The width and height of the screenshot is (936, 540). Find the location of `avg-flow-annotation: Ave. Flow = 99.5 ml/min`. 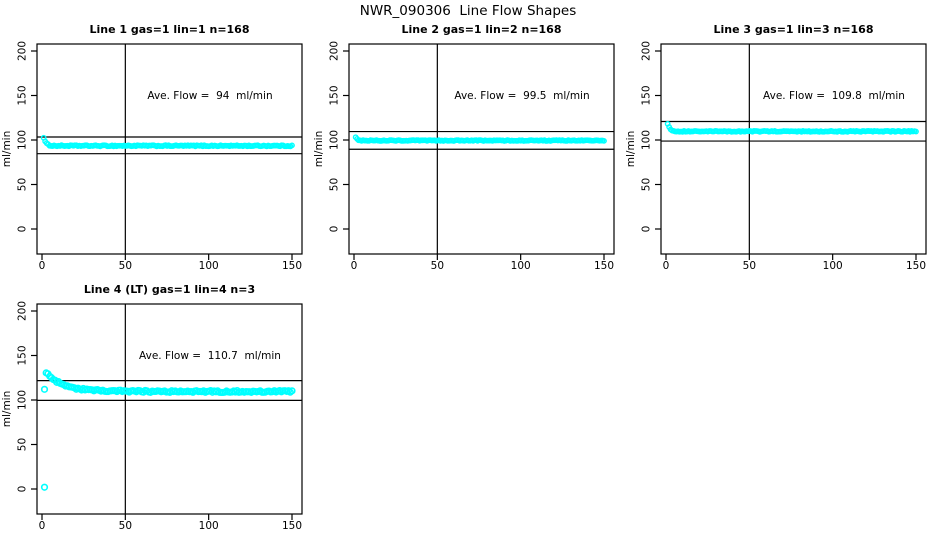

avg-flow-annotation: Ave. Flow = 99.5 ml/min is located at coordinates (522, 96).